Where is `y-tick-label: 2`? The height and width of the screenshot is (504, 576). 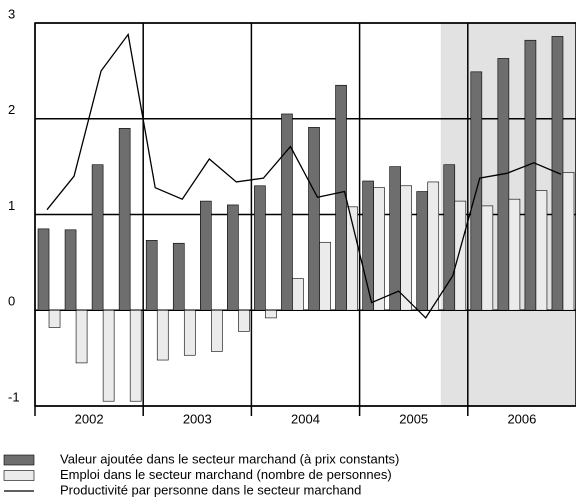 y-tick-label: 2 is located at coordinates (11, 109).